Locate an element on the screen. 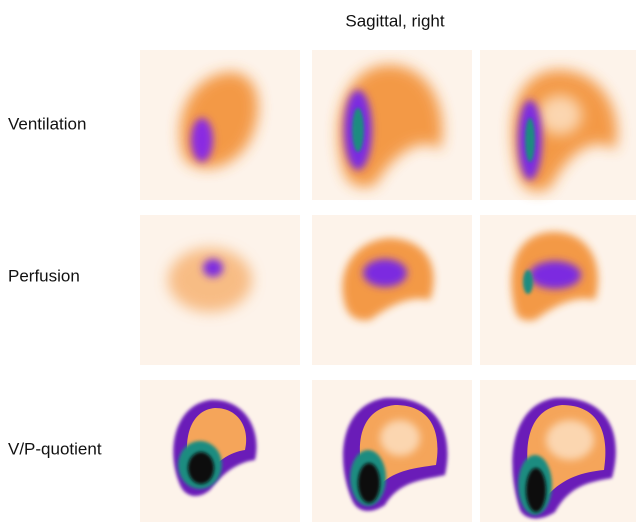 The image size is (639, 526). row-label: Ventilation is located at coordinates (47, 123).